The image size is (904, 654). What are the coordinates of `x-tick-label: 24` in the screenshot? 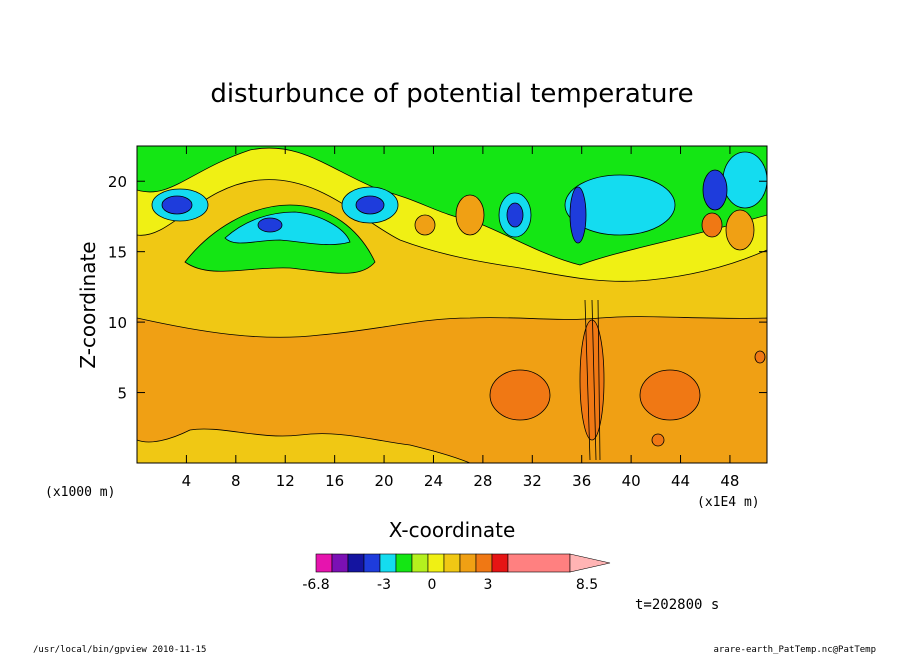 It's located at (433, 481).